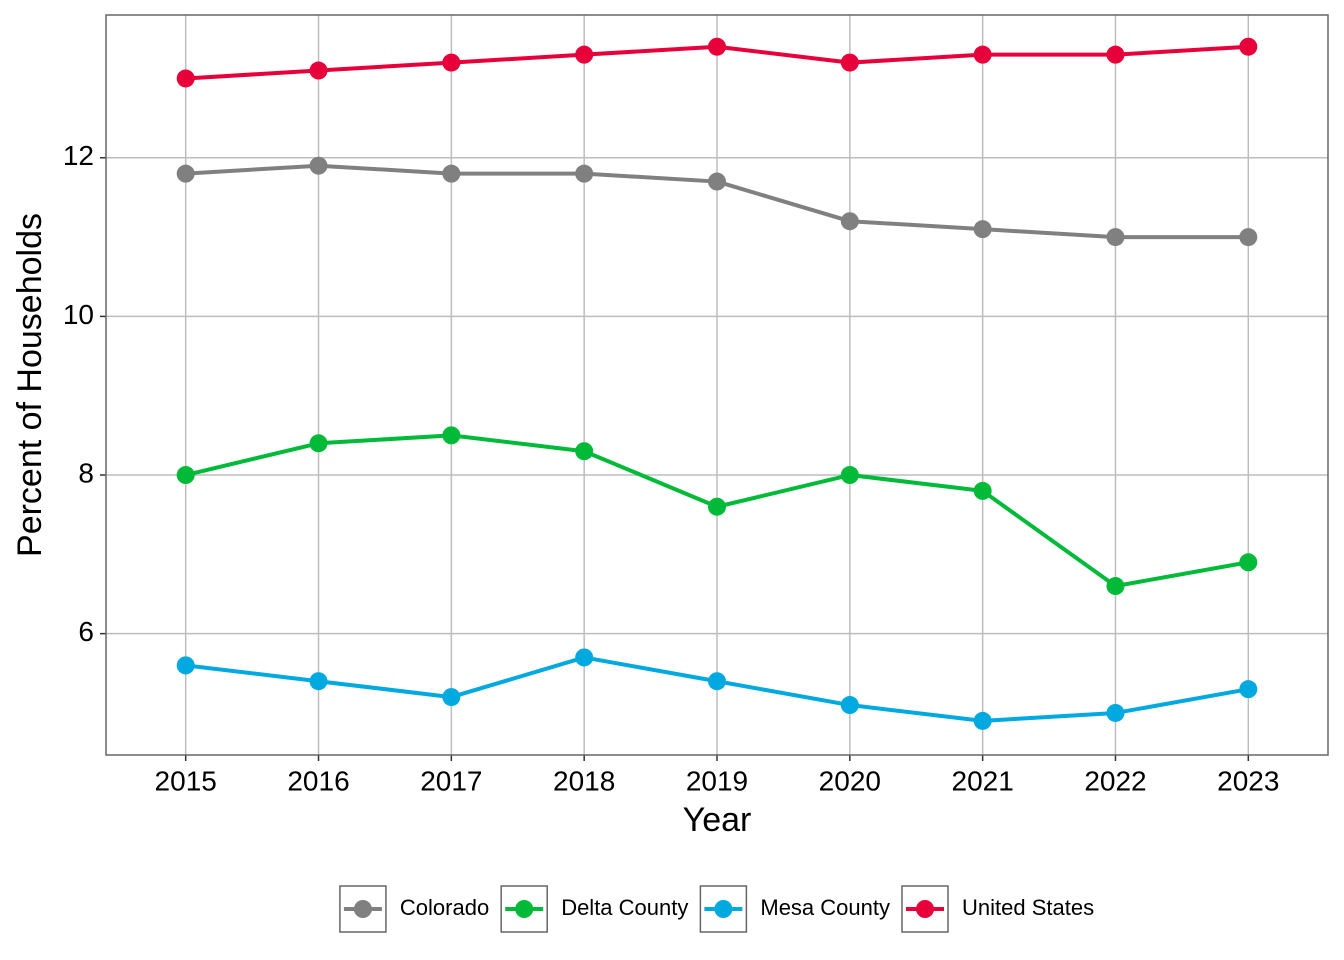 The height and width of the screenshot is (960, 1344). What do you see at coordinates (850, 780) in the screenshot?
I see `x-tick-label: 2020` at bounding box center [850, 780].